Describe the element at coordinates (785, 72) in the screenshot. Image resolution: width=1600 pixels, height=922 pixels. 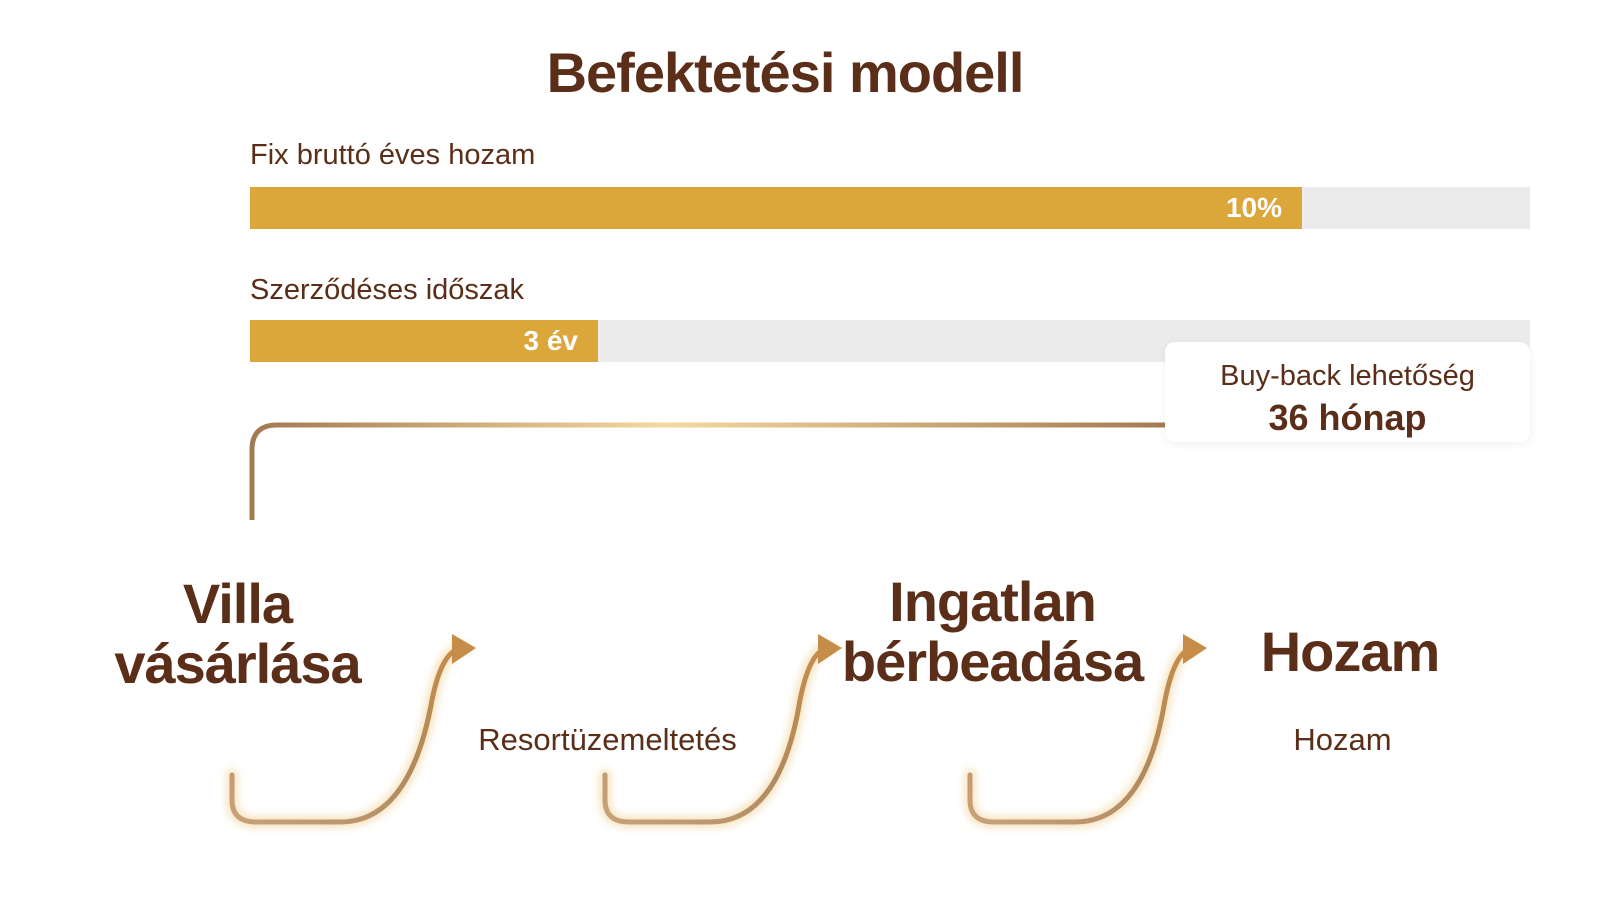
I see `title: Befektetési modell` at that location.